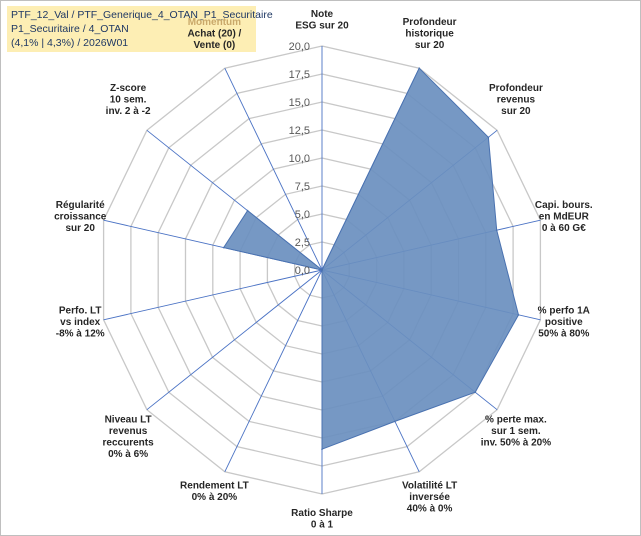 This screenshot has height=536, width=641. Describe the element at coordinates (80, 228) in the screenshot. I see `axis-label-11-line-2: sur 20` at that location.